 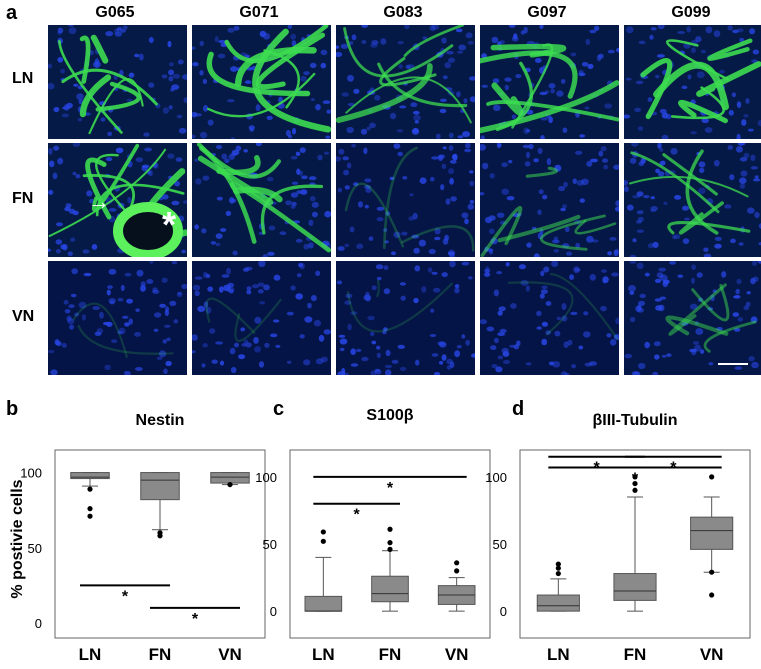 What do you see at coordinates (390, 415) in the screenshot?
I see `chart-title-s100b: S100β` at bounding box center [390, 415].